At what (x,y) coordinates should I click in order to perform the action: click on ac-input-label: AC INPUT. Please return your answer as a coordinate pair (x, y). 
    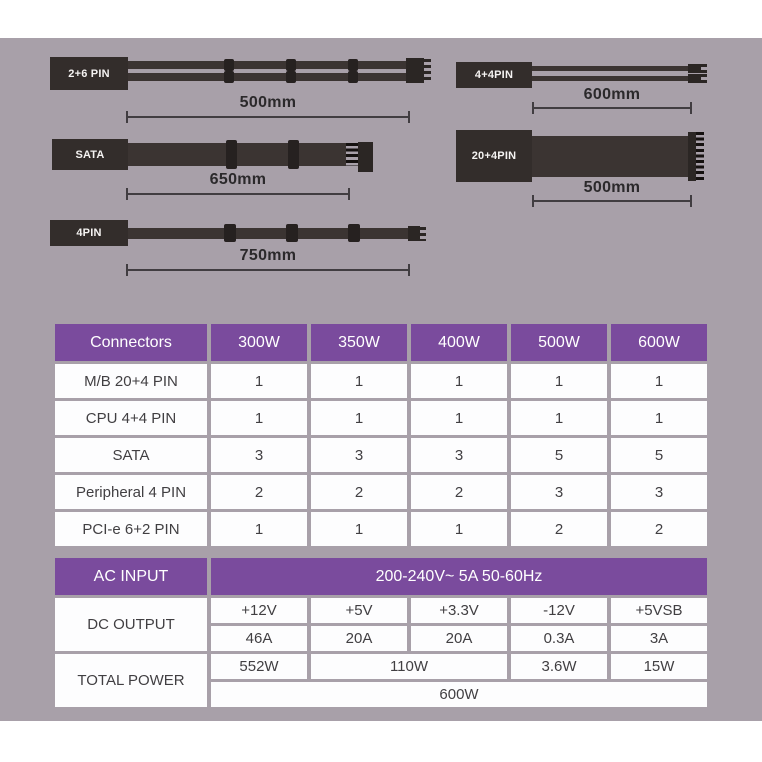
    Looking at the image, I should click on (131, 576).